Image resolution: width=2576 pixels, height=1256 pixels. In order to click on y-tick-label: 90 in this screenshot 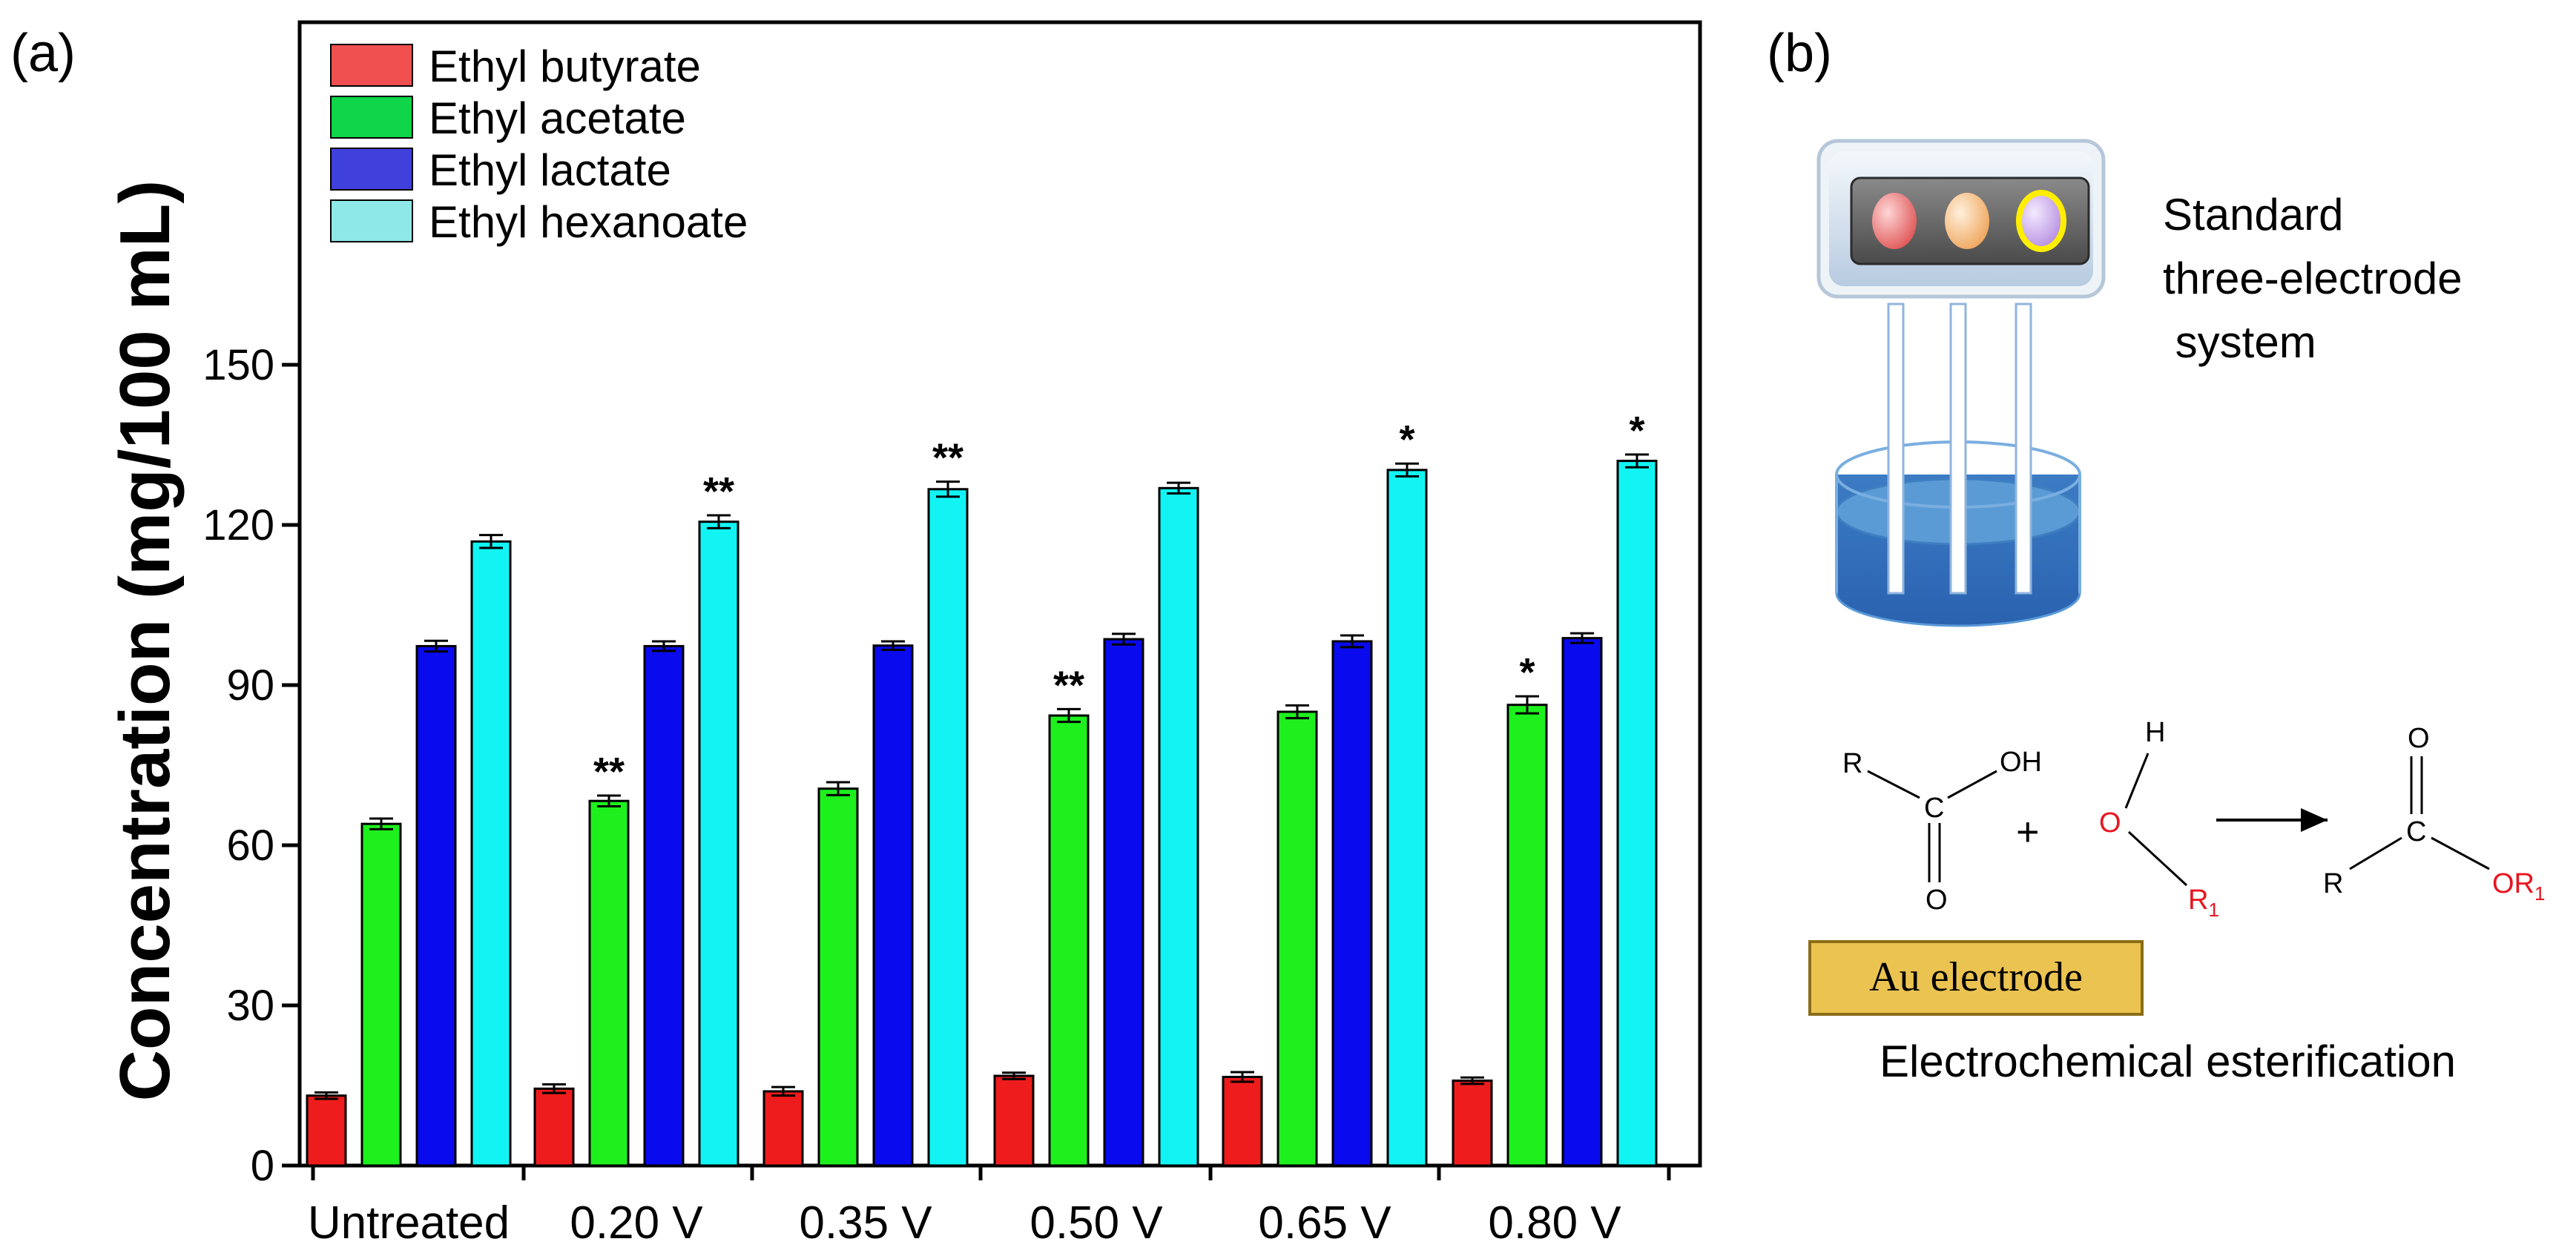, I will do `click(250, 685)`.